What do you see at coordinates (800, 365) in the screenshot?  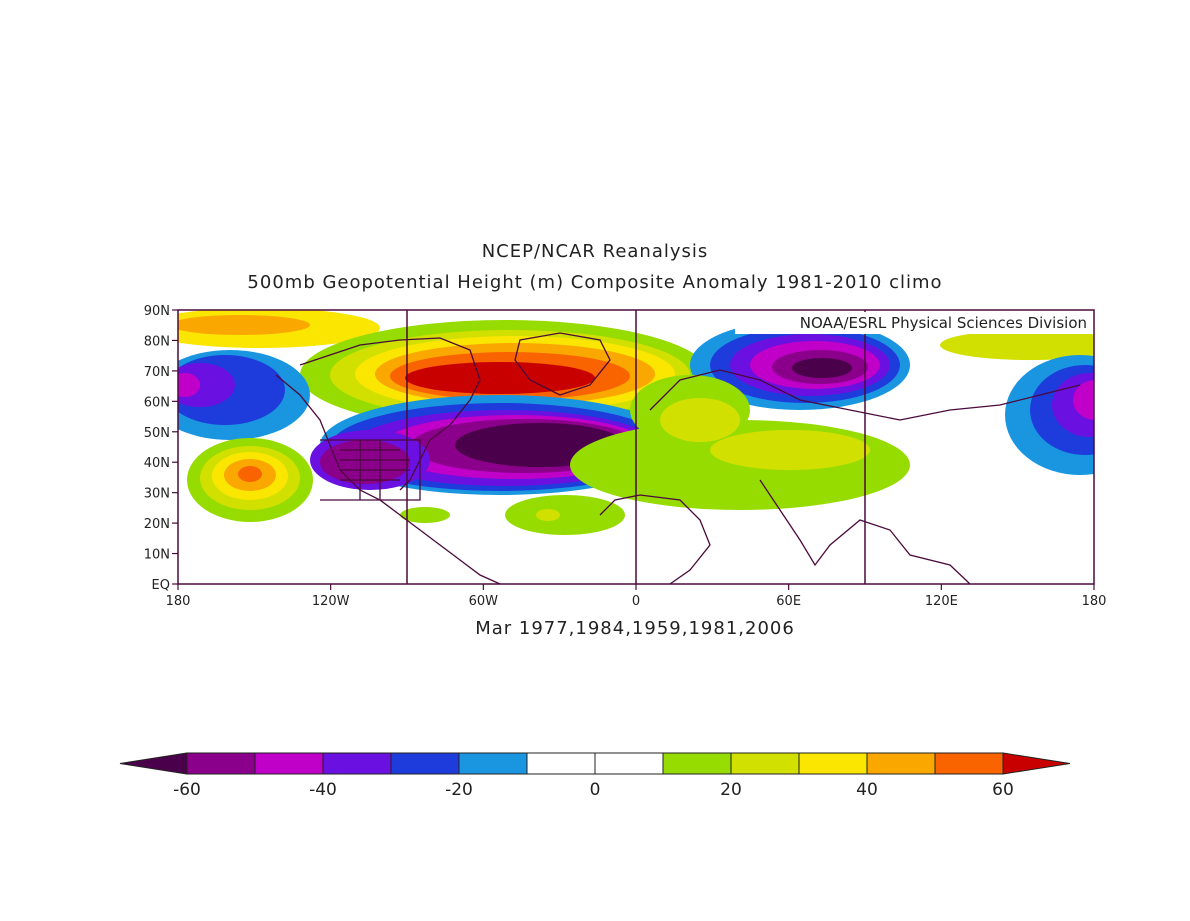 I see `anomaly-negative-siberia` at bounding box center [800, 365].